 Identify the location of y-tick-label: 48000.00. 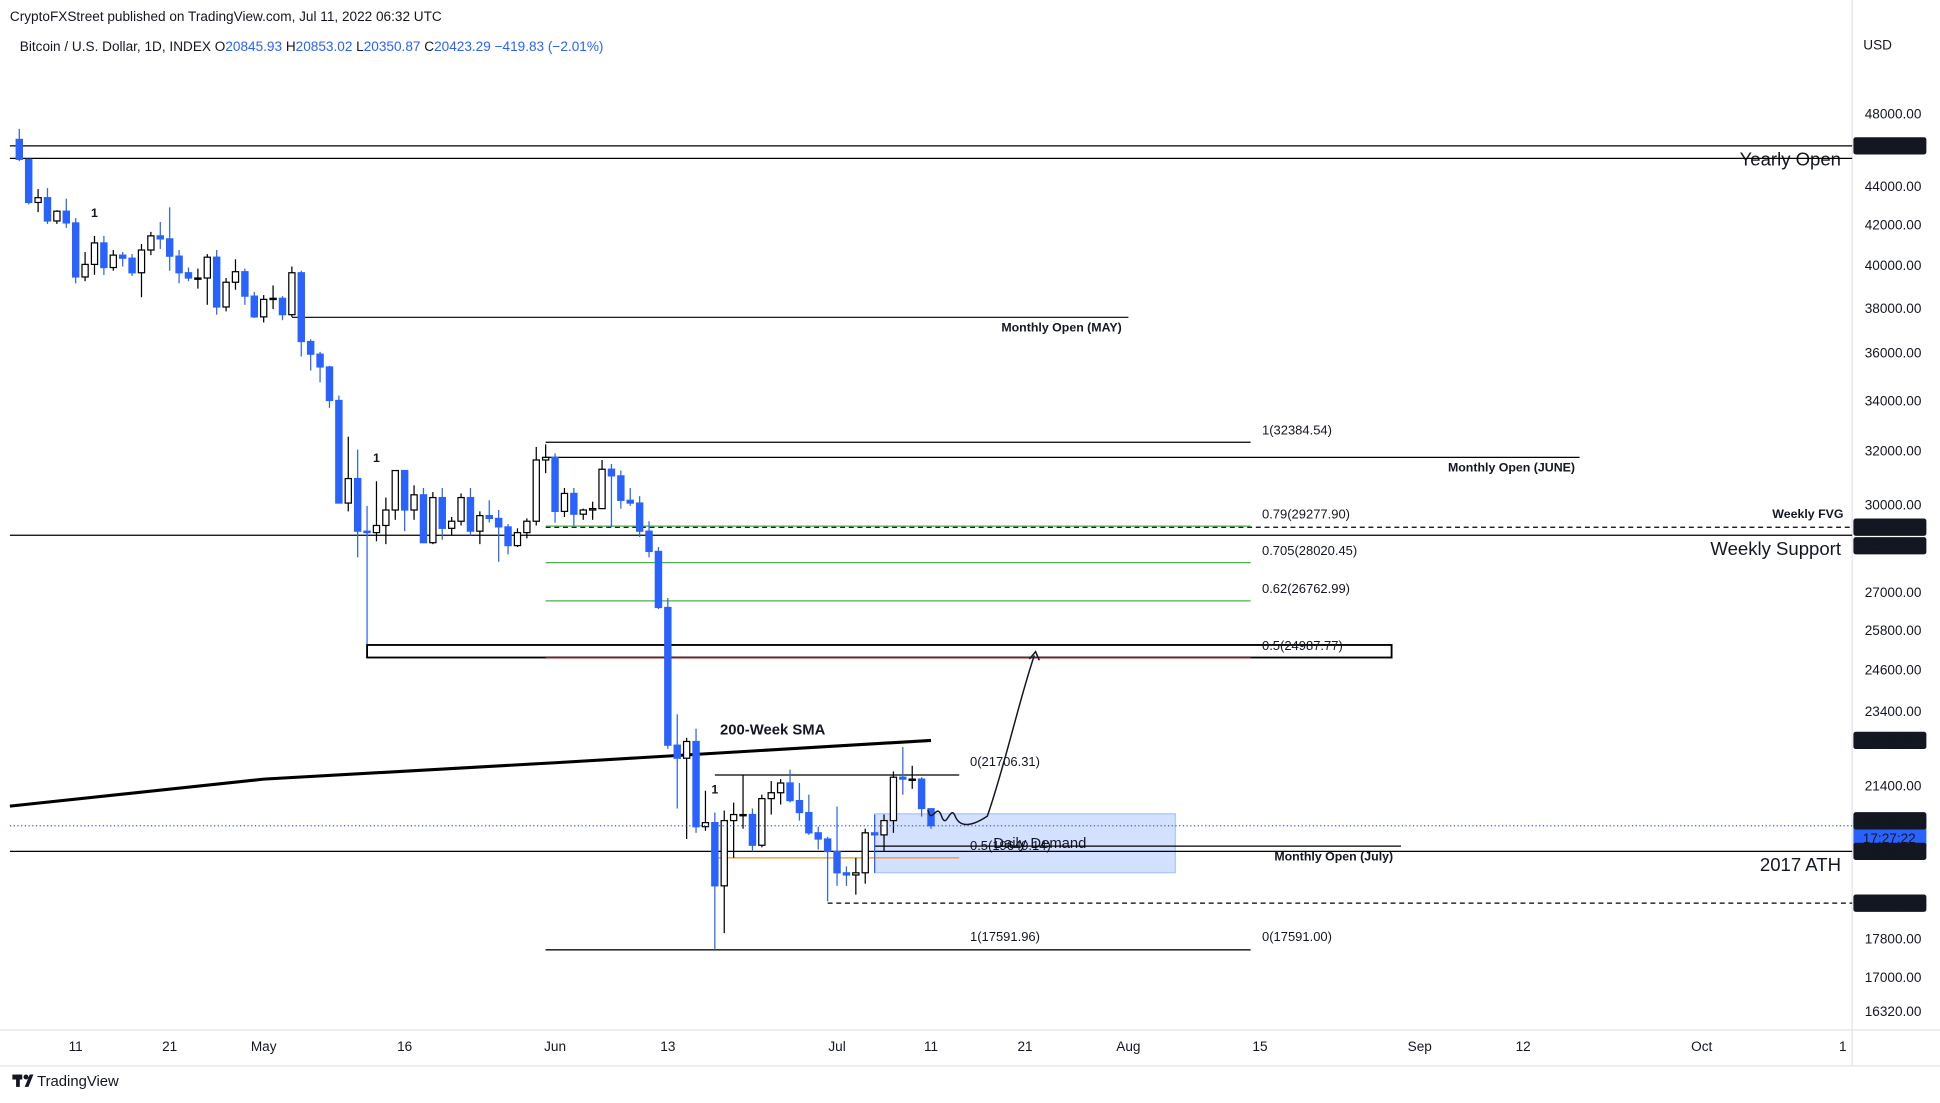
(1893, 113).